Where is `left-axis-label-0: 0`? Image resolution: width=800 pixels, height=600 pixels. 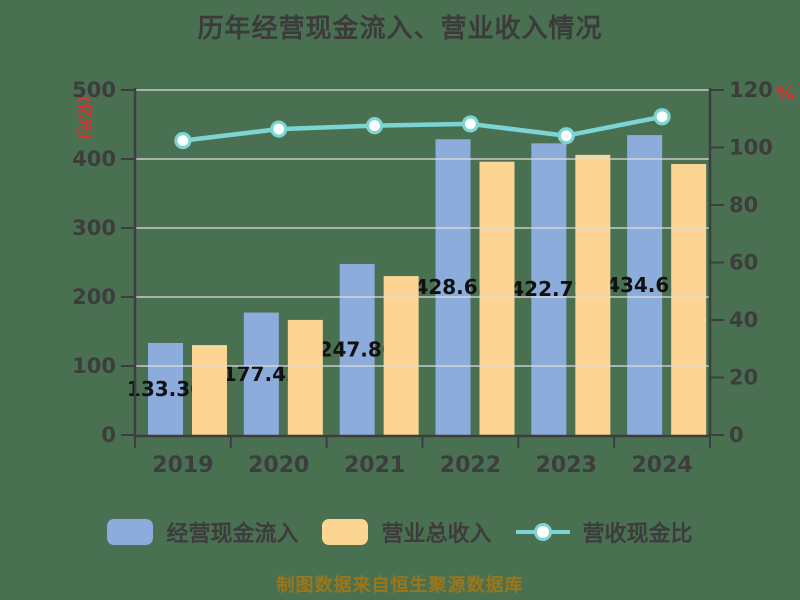 left-axis-label-0: 0 is located at coordinates (108, 435).